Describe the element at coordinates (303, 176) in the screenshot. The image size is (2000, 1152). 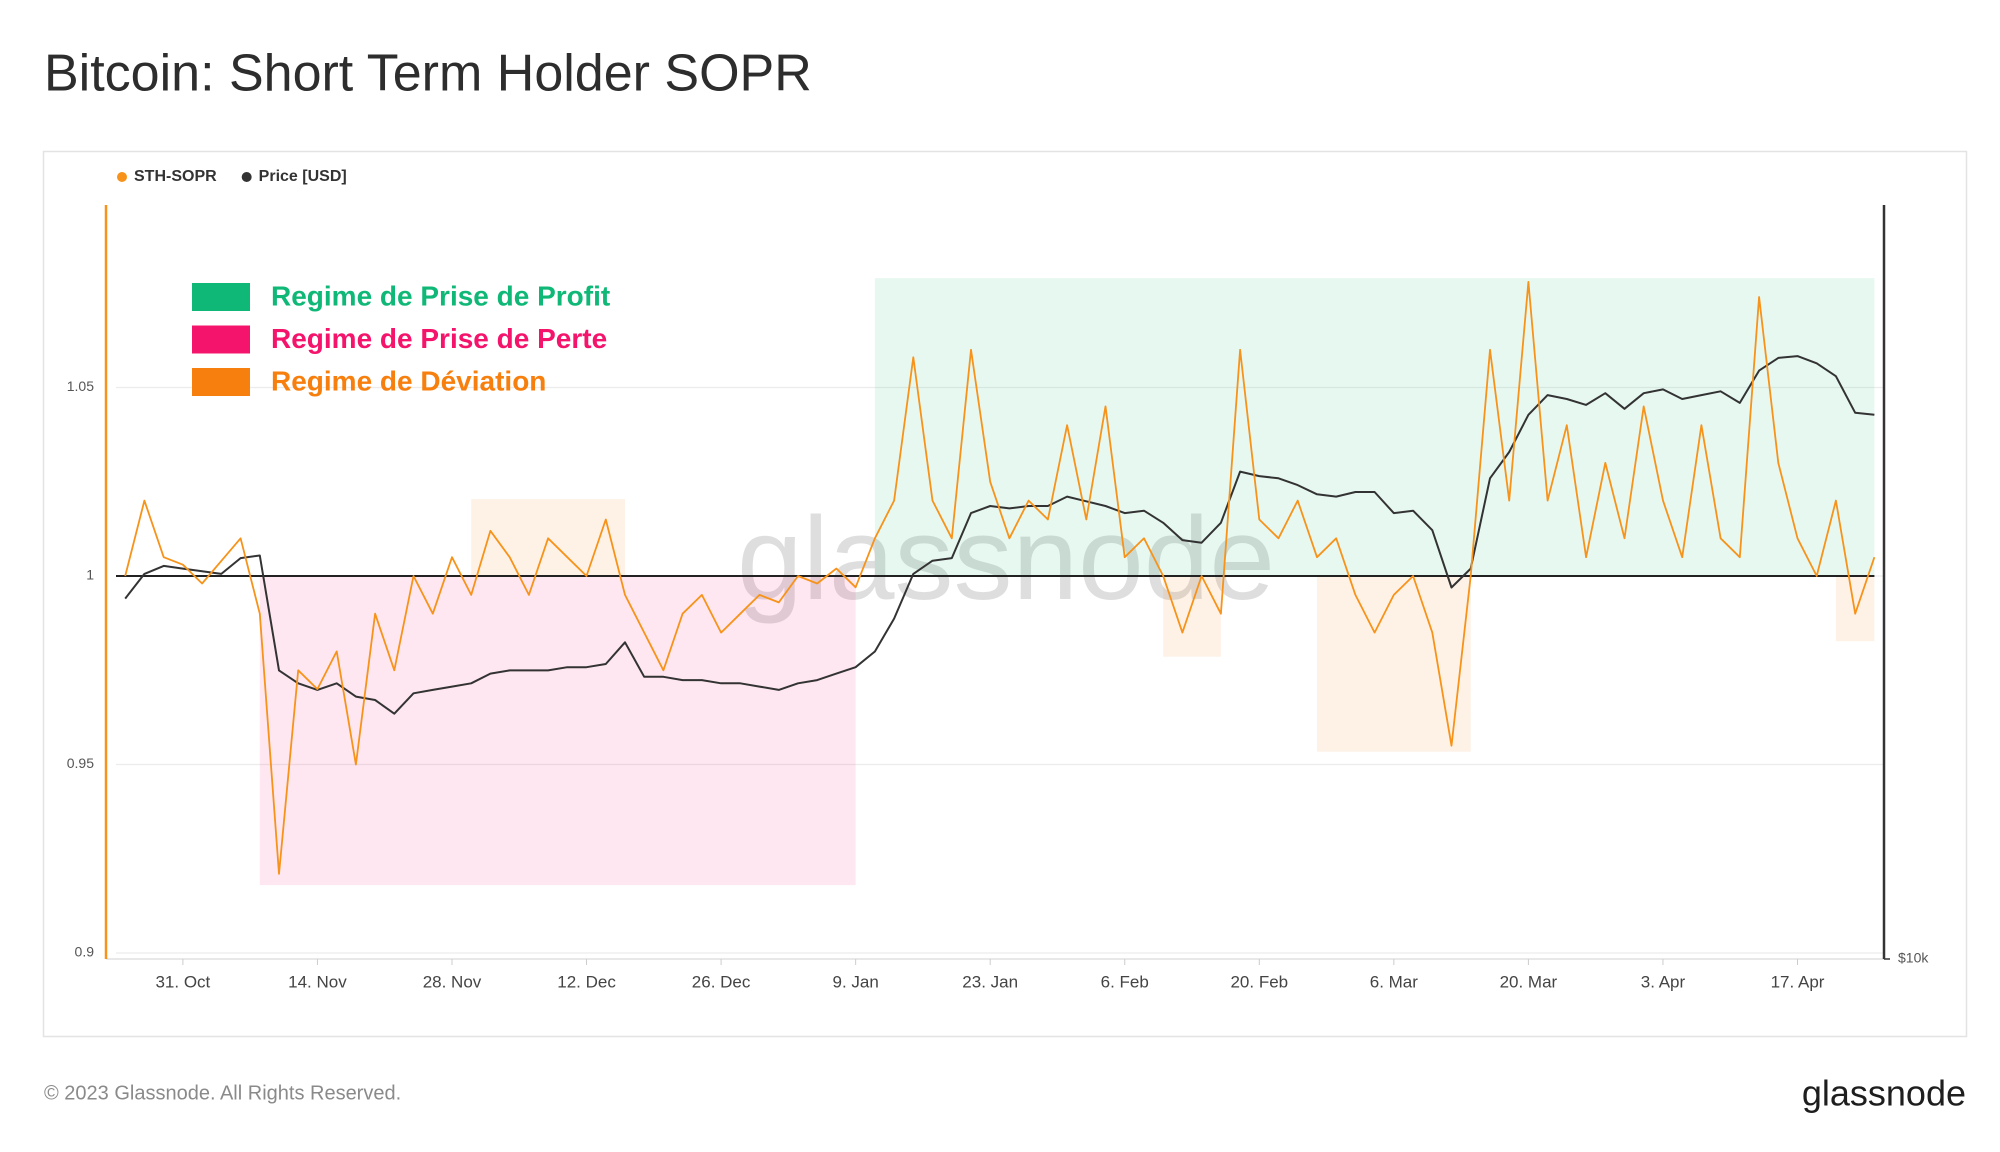
I see `legend-label: Price [USD]` at that location.